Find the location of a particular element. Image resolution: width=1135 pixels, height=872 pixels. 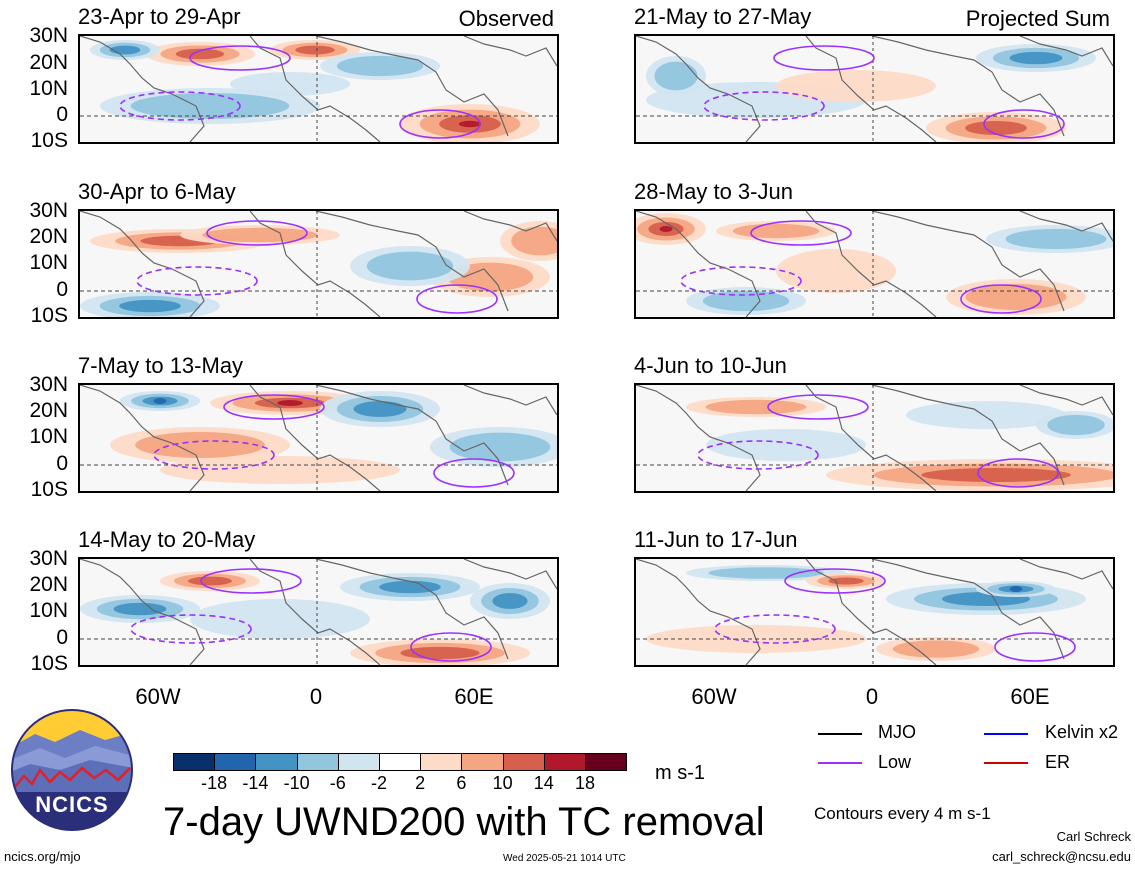

mjo-line-swatch is located at coordinates (840, 734).